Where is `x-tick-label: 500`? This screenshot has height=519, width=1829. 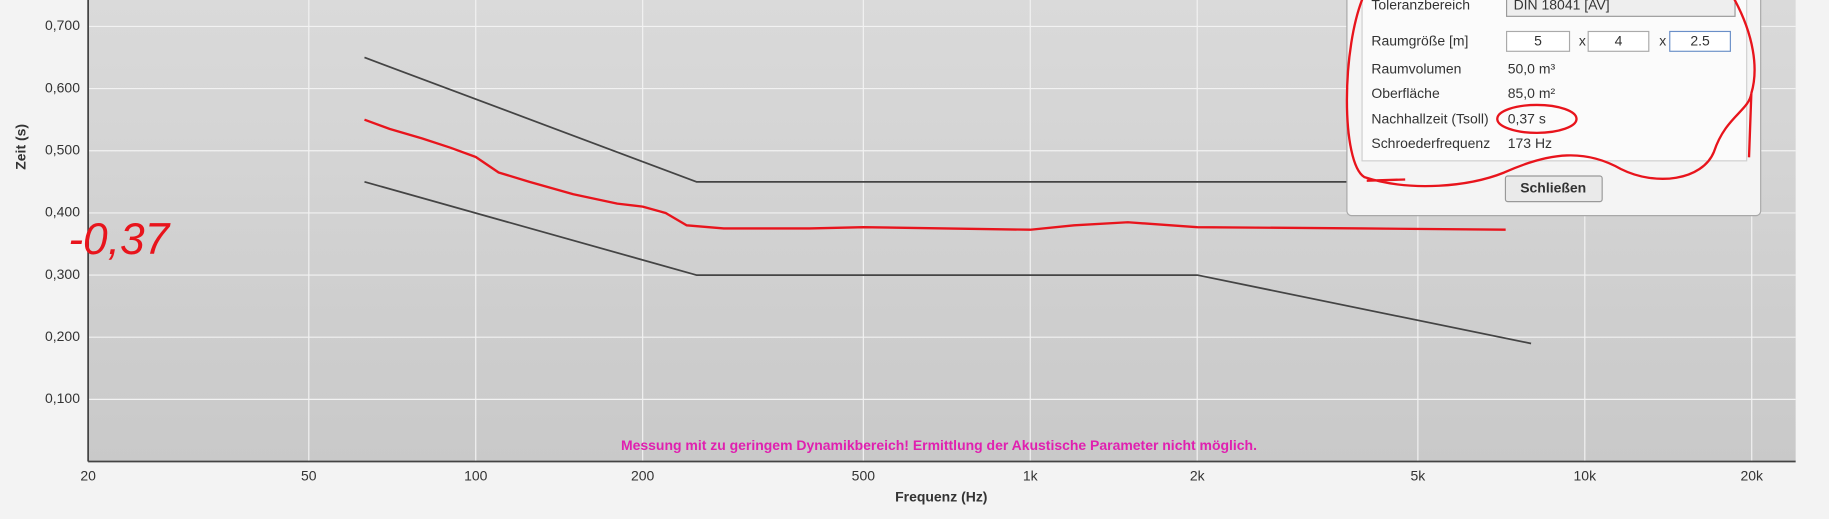 x-tick-label: 500 is located at coordinates (864, 475).